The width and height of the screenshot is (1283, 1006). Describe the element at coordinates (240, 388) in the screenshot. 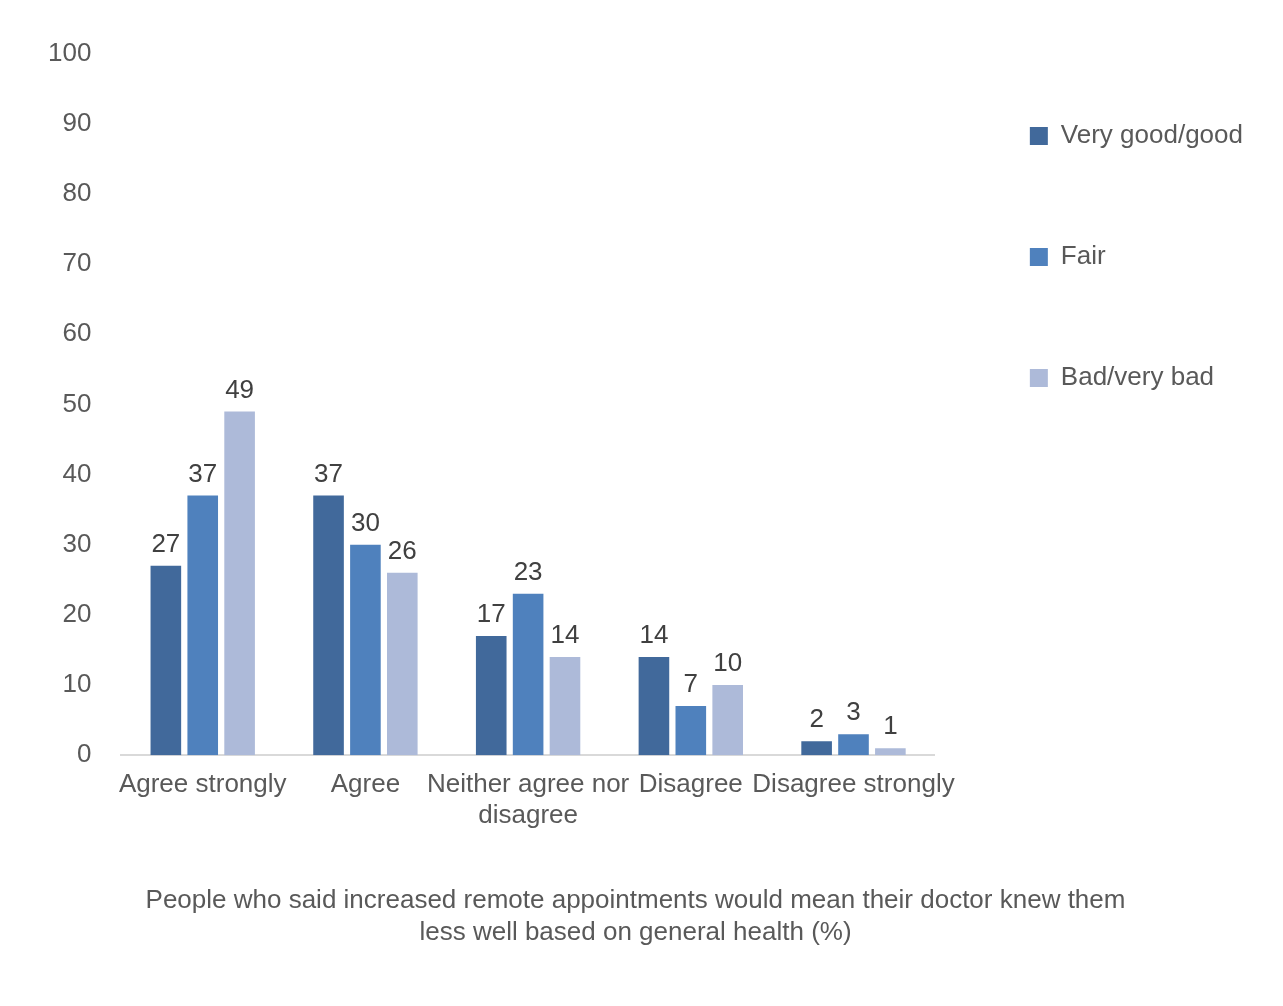

I see `data-label: 49` at that location.